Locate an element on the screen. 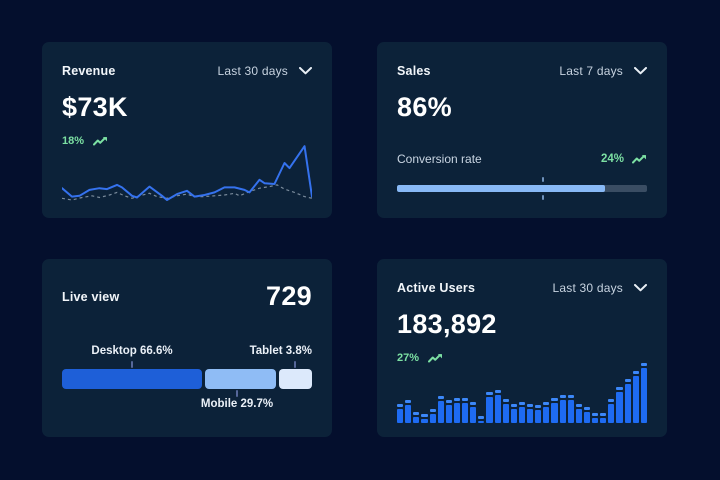 This screenshot has width=720, height=480. active-users-range-dropdown: Last 30 days is located at coordinates (600, 288).